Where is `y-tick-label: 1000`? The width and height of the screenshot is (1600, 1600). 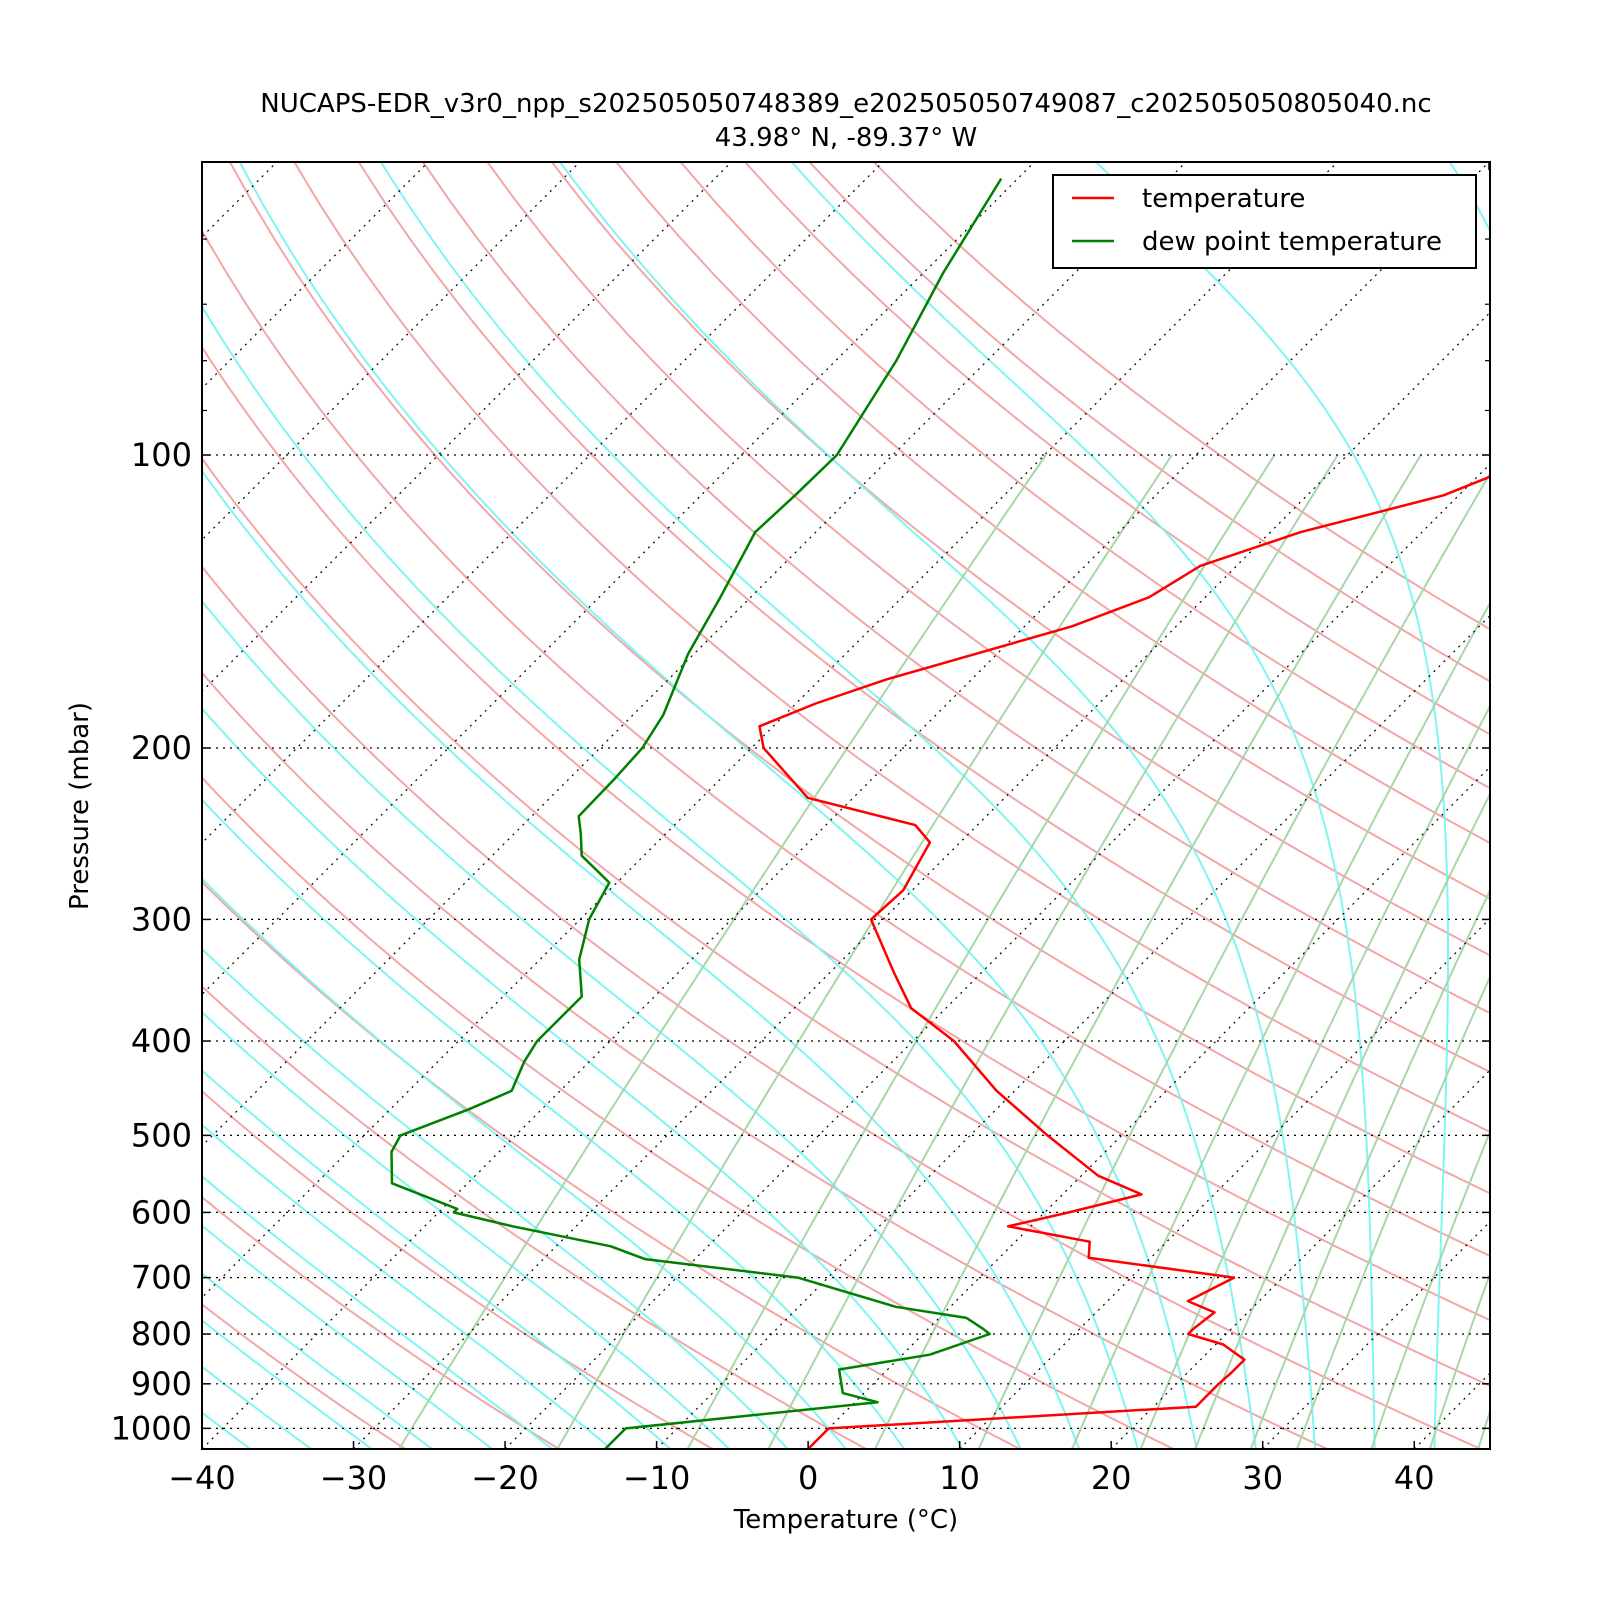 y-tick-label: 1000 is located at coordinates (151, 1428).